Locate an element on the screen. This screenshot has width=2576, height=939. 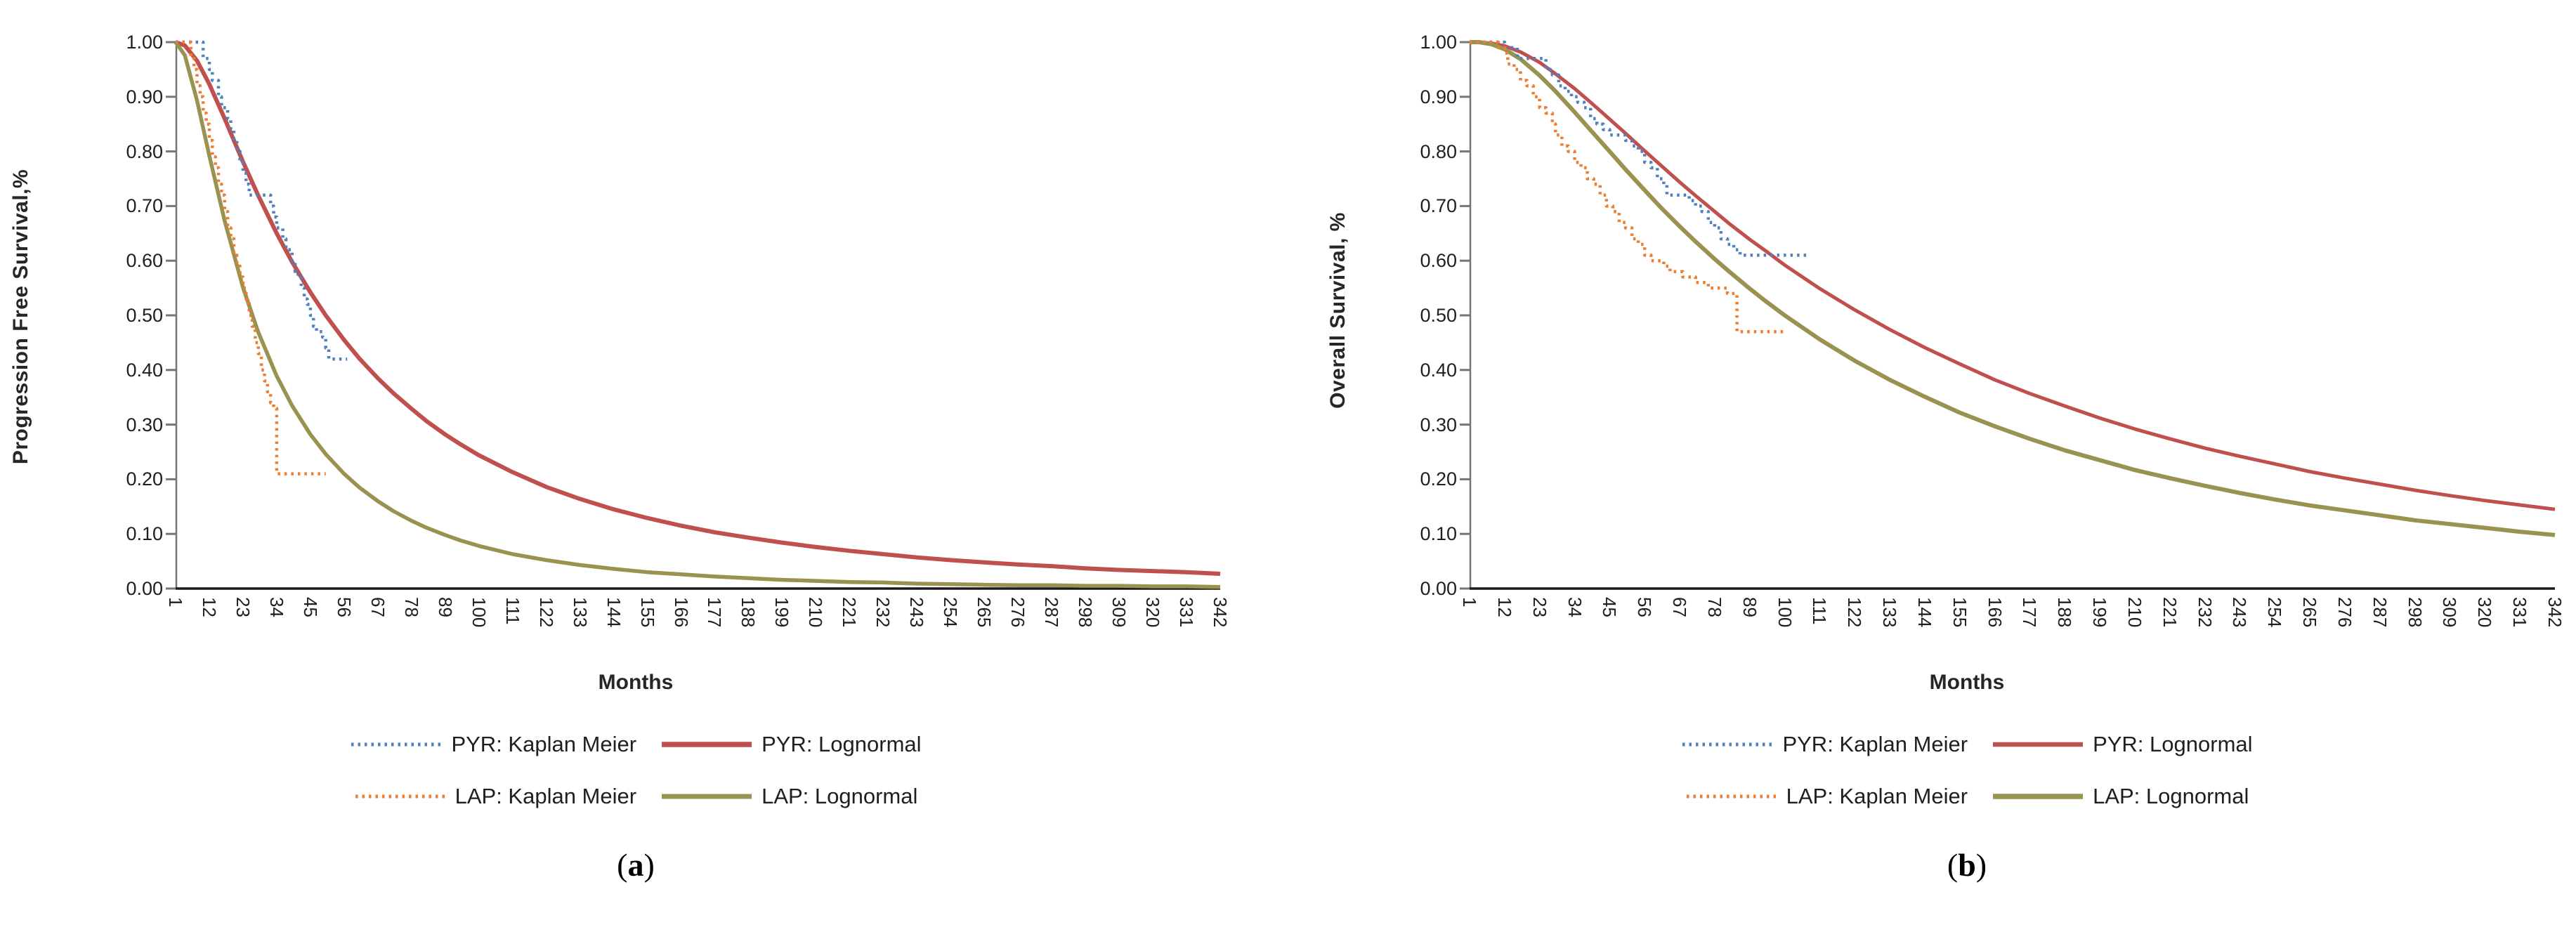
y-tick-label: 0.10 is located at coordinates (1438, 534).